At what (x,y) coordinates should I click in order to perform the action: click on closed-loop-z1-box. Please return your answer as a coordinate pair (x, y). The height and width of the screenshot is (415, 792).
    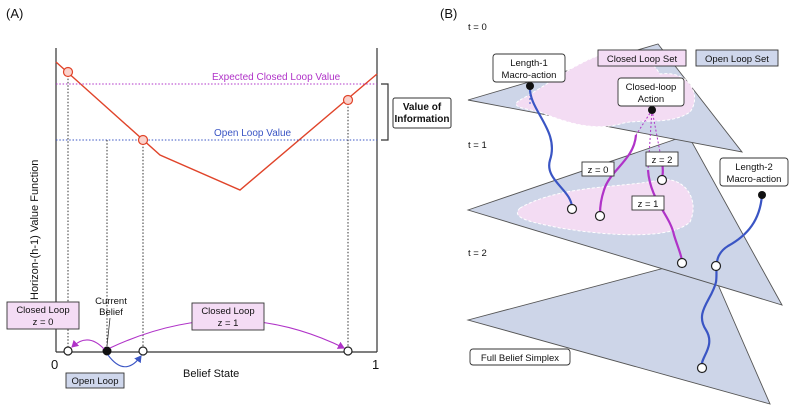
    Looking at the image, I should click on (228, 316).